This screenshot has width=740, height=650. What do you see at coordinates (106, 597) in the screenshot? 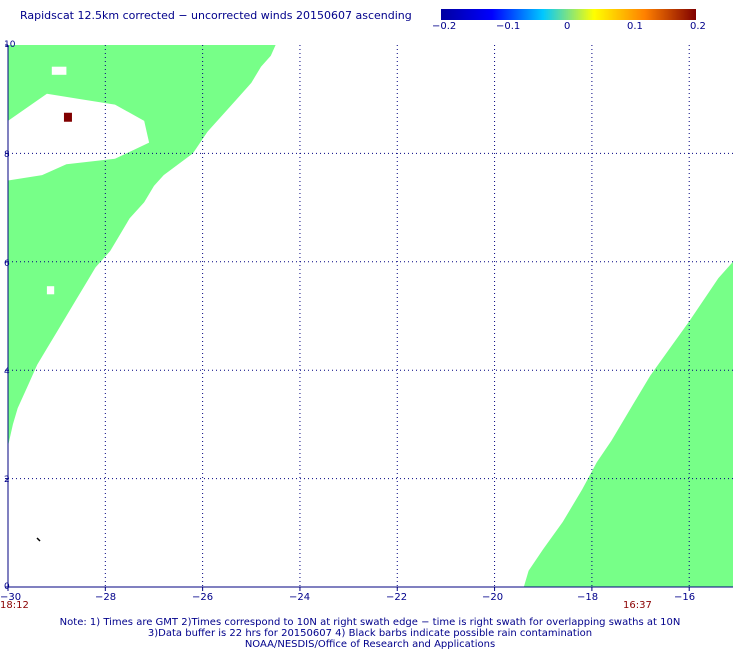
I see `x-tick-label: −28` at bounding box center [106, 597].